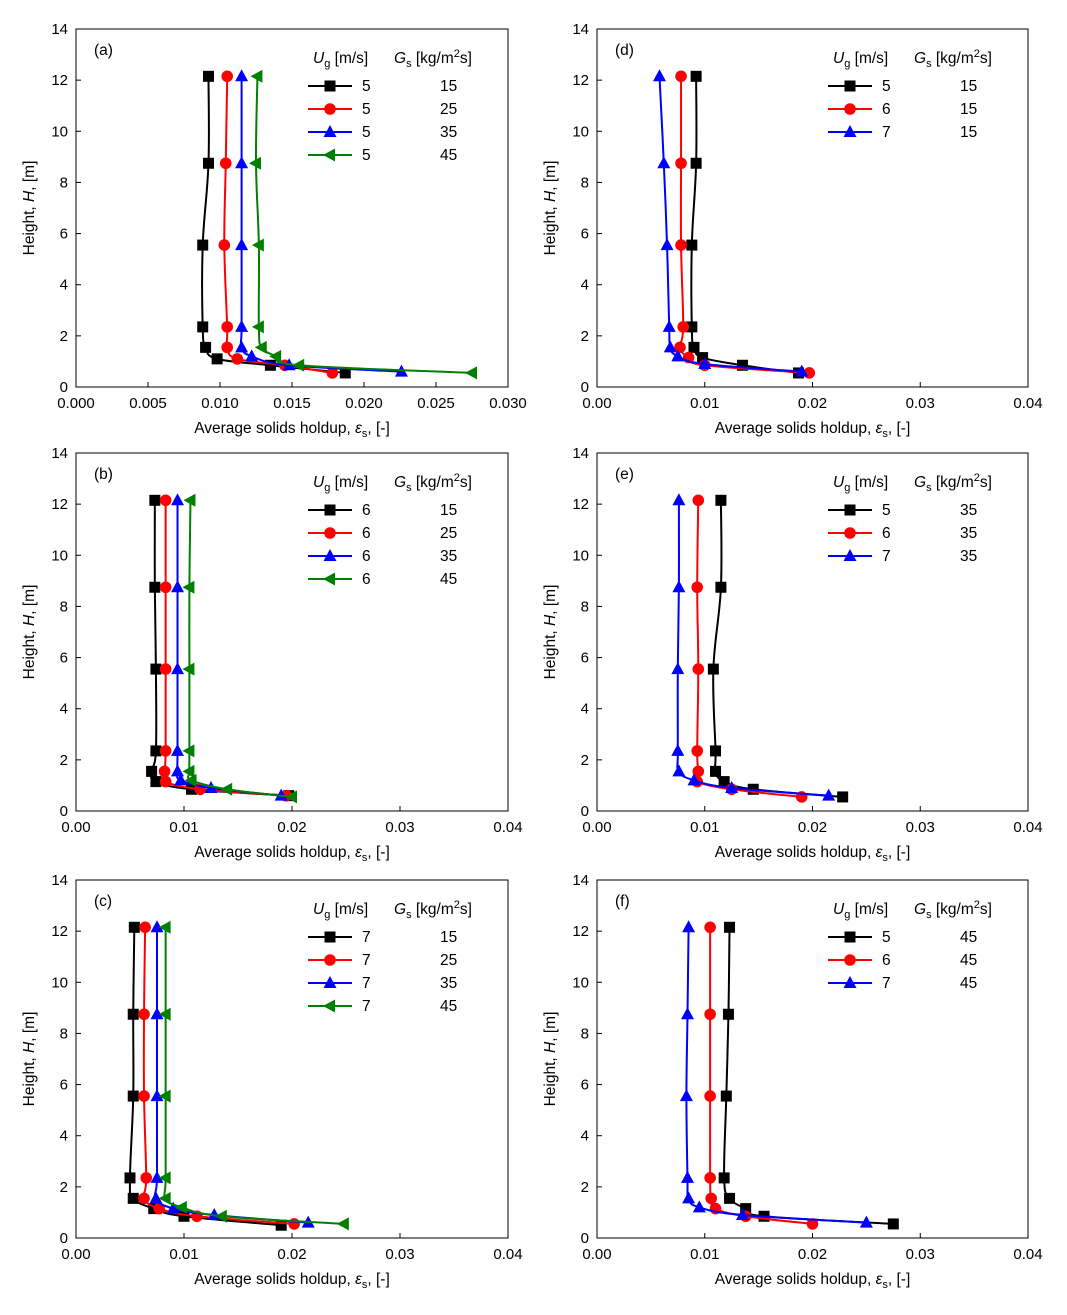  Describe the element at coordinates (580, 880) in the screenshot. I see `panel-f-ytick-label: 14` at that location.